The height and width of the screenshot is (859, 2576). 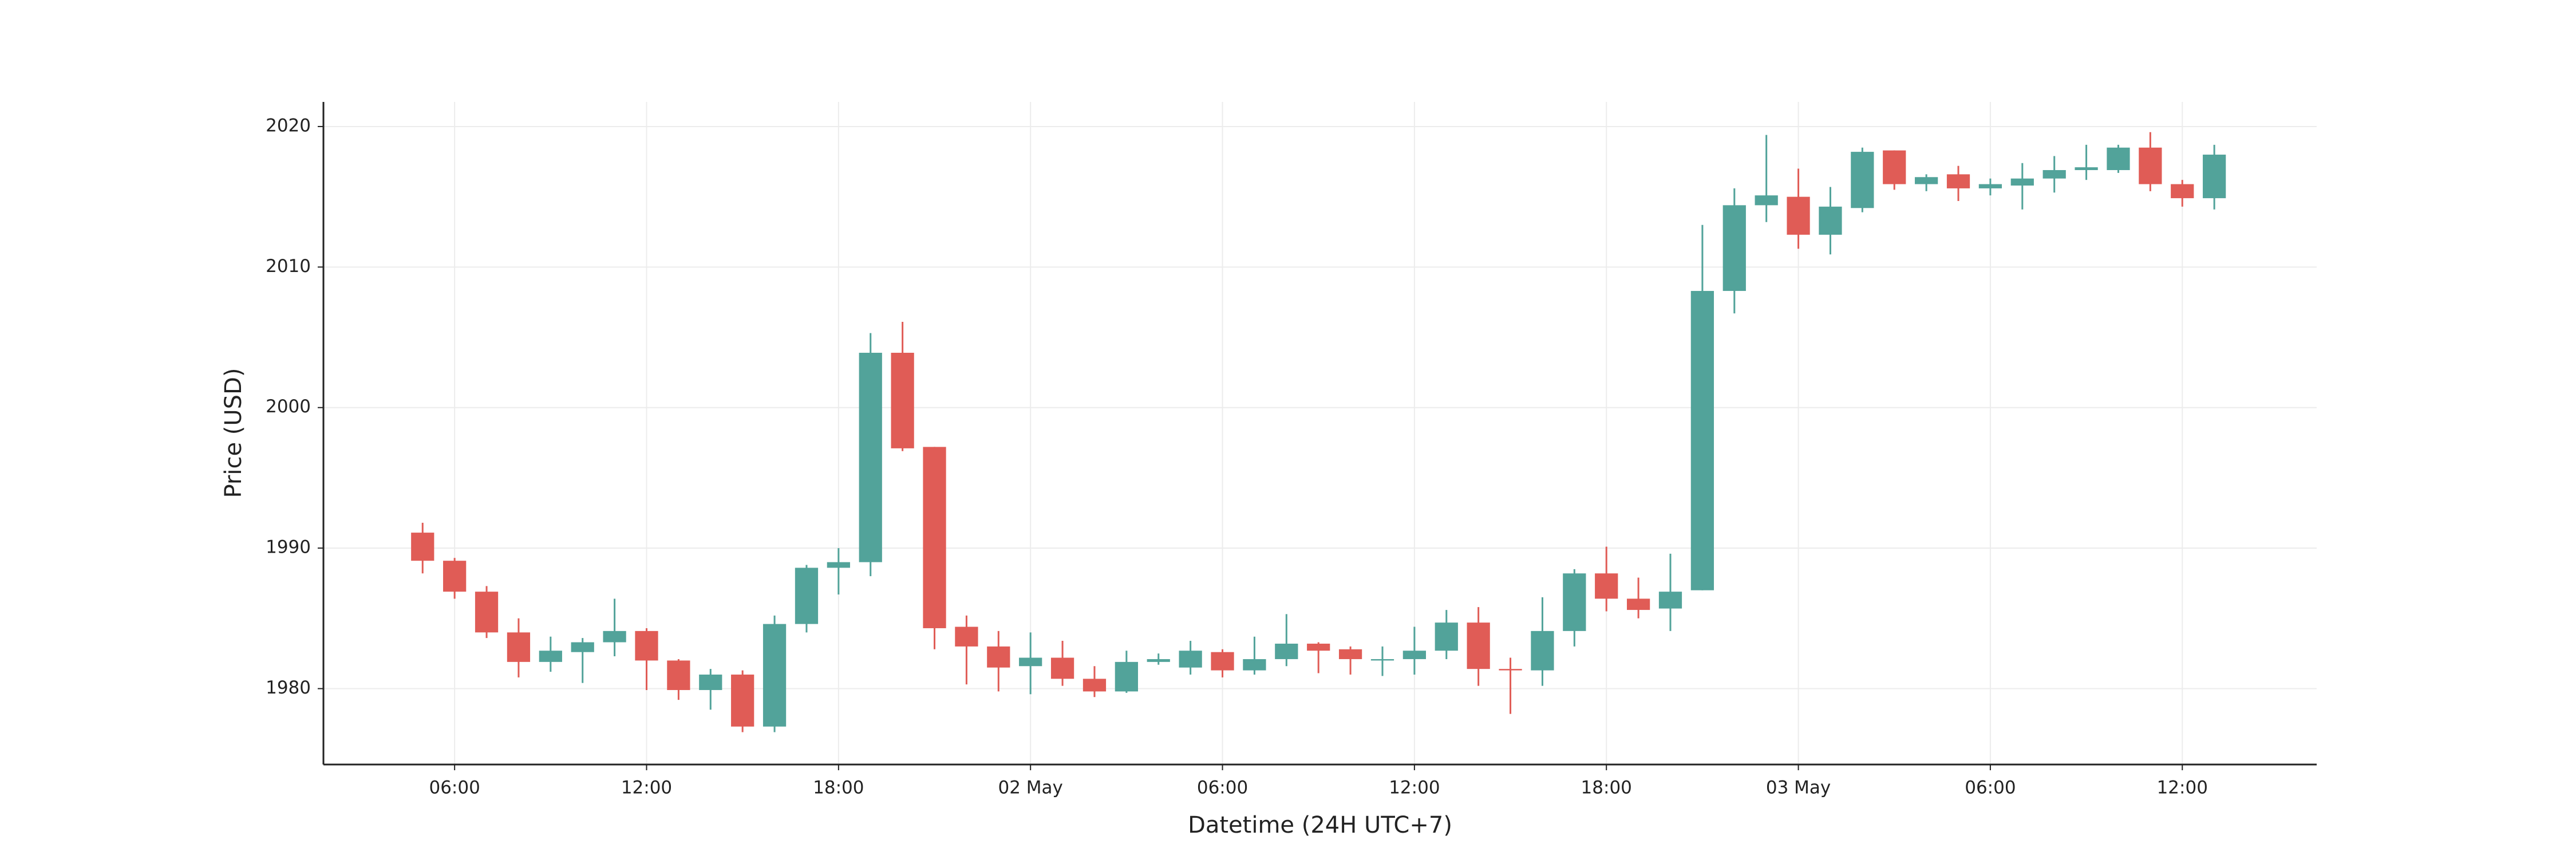 What do you see at coordinates (1320, 825) in the screenshot?
I see `x-axis-label: Datetime (24H UTC+7)` at bounding box center [1320, 825].